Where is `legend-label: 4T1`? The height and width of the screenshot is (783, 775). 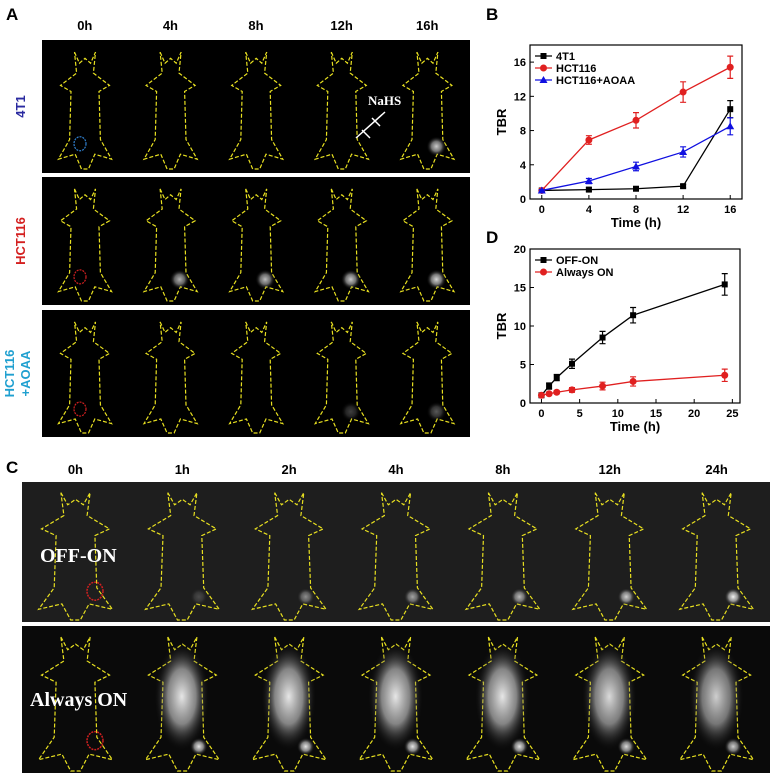
legend-label: 4T1 is located at coordinates (565, 57).